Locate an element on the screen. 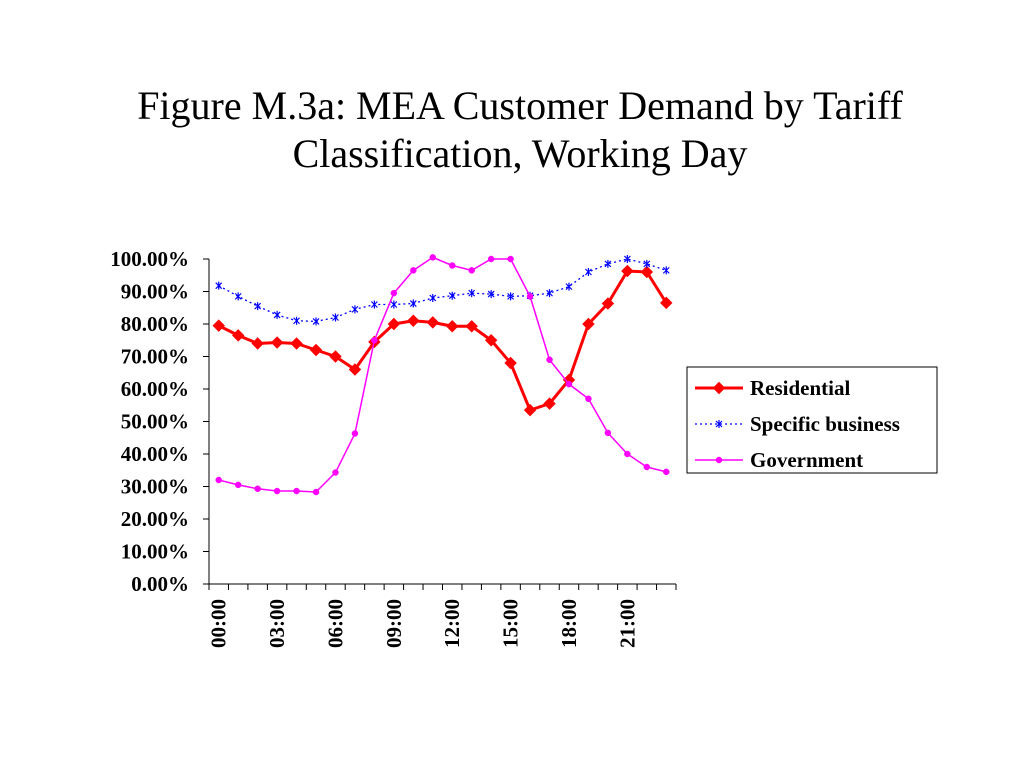 This screenshot has height=768, width=1024. legend-item-specific-business: Specific business is located at coordinates (797, 424).